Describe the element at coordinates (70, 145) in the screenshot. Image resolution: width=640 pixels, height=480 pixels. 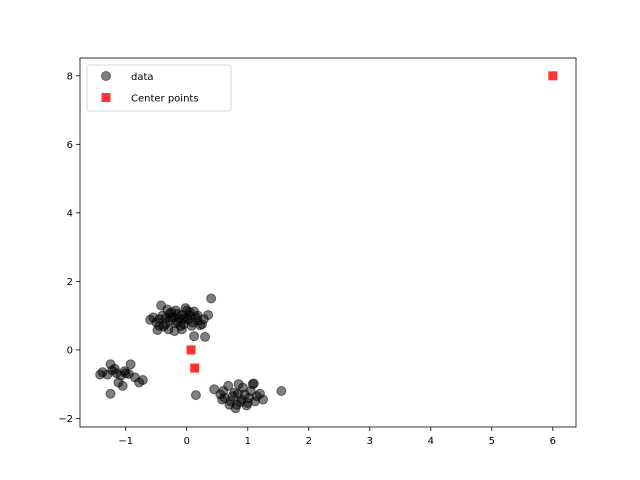
I see `y-tick-label: 6` at that location.